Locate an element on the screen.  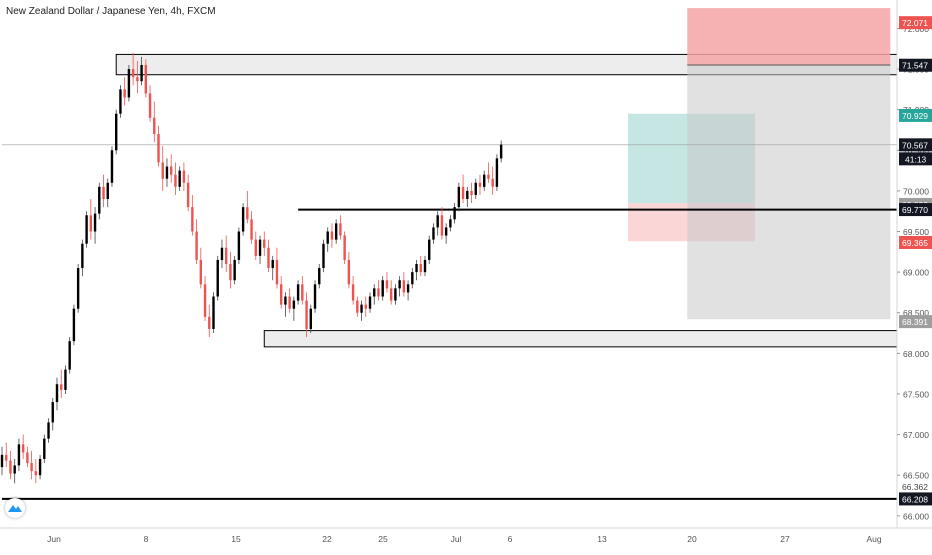
price-badge-label: 66.208 is located at coordinates (915, 499).